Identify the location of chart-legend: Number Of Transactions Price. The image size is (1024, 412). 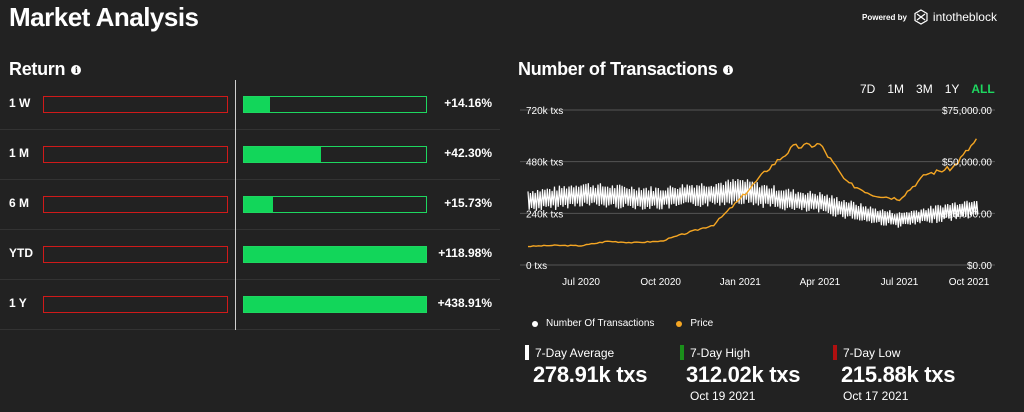
(622, 323).